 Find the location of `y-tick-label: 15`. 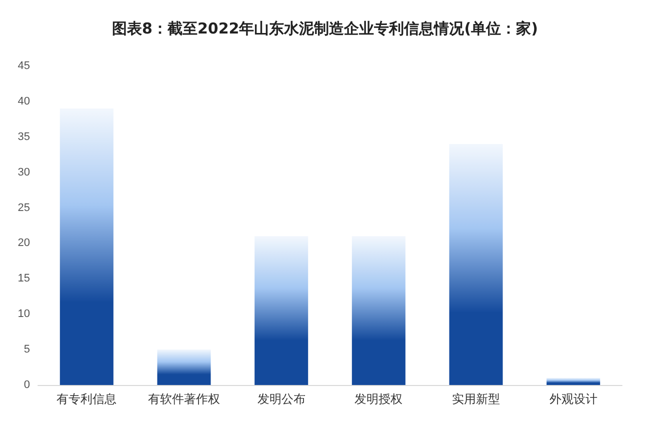

y-tick-label: 15 is located at coordinates (24, 278).